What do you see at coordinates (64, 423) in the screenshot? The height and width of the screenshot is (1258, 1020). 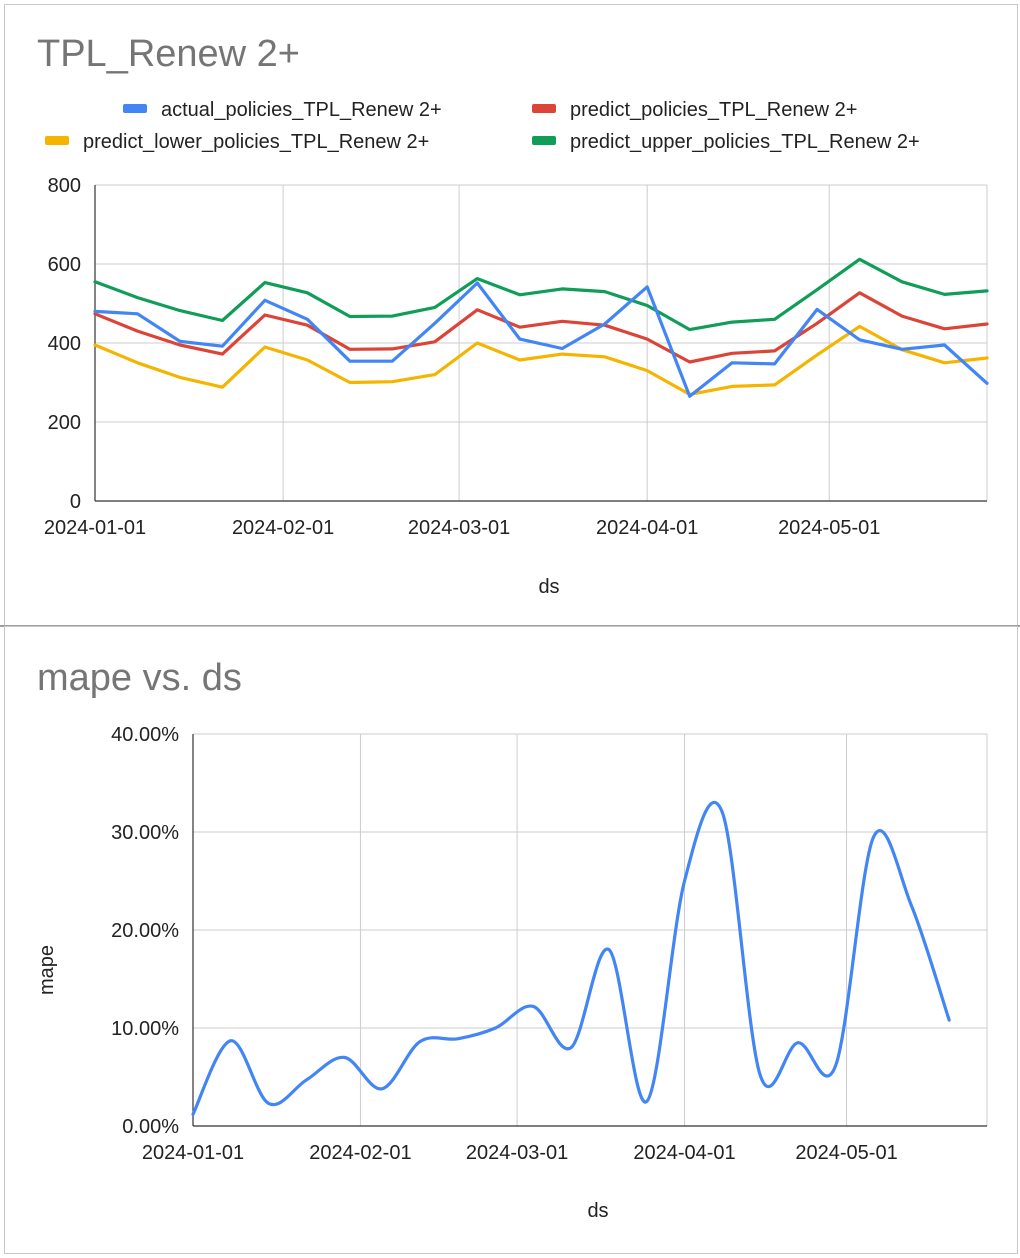 I see `y-tick-label: 200` at bounding box center [64, 423].